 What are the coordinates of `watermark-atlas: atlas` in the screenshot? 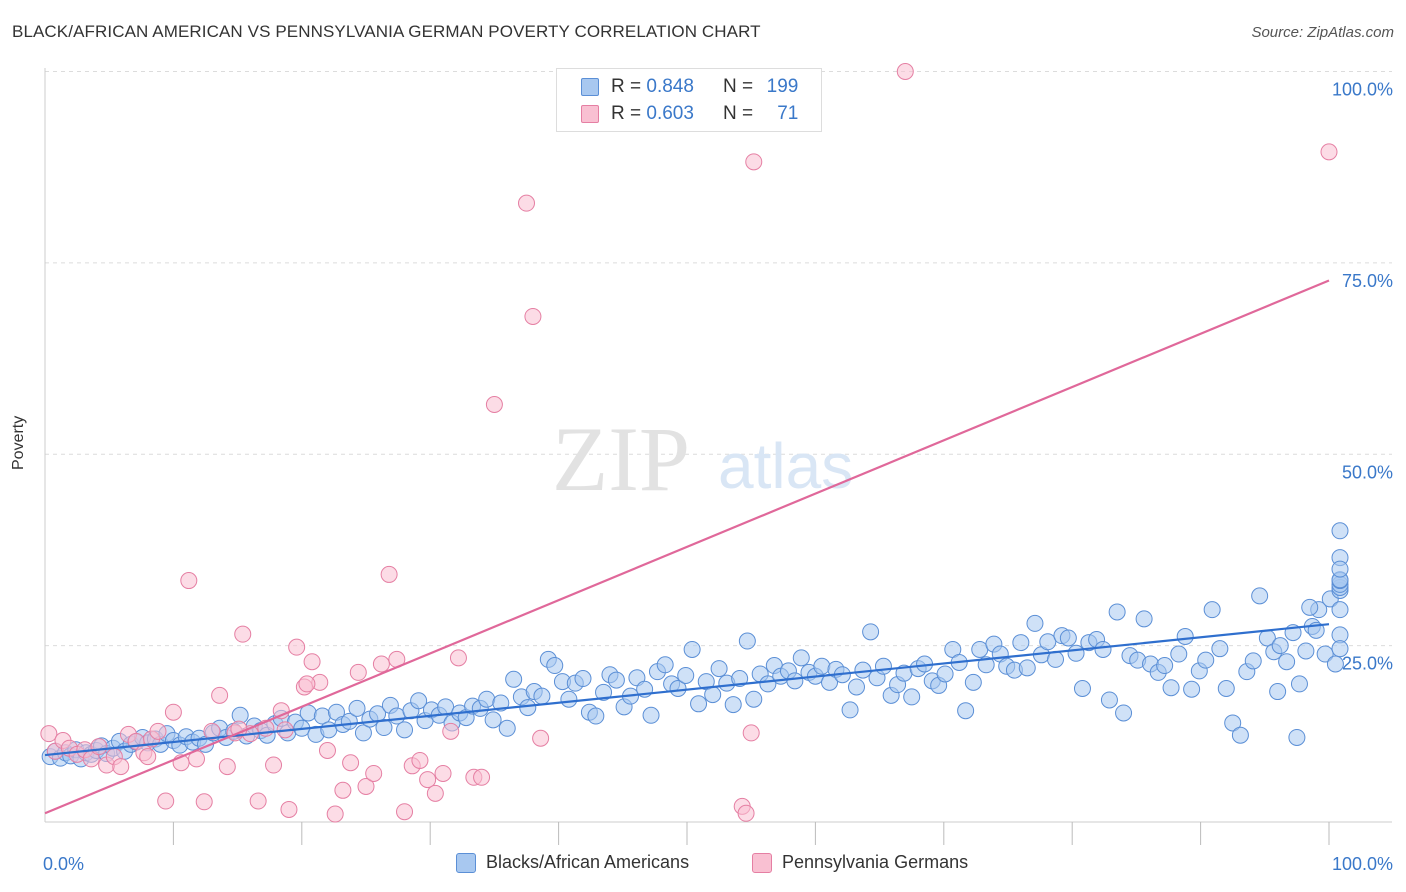 It's located at (785, 466).